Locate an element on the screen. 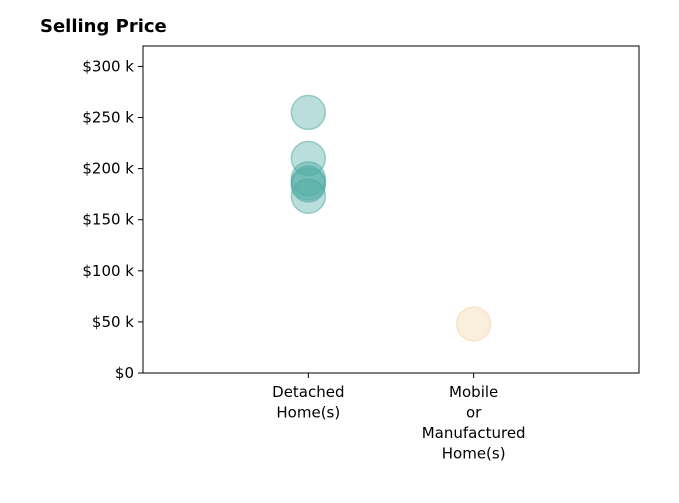  x-tick-label-line: or is located at coordinates (474, 413).